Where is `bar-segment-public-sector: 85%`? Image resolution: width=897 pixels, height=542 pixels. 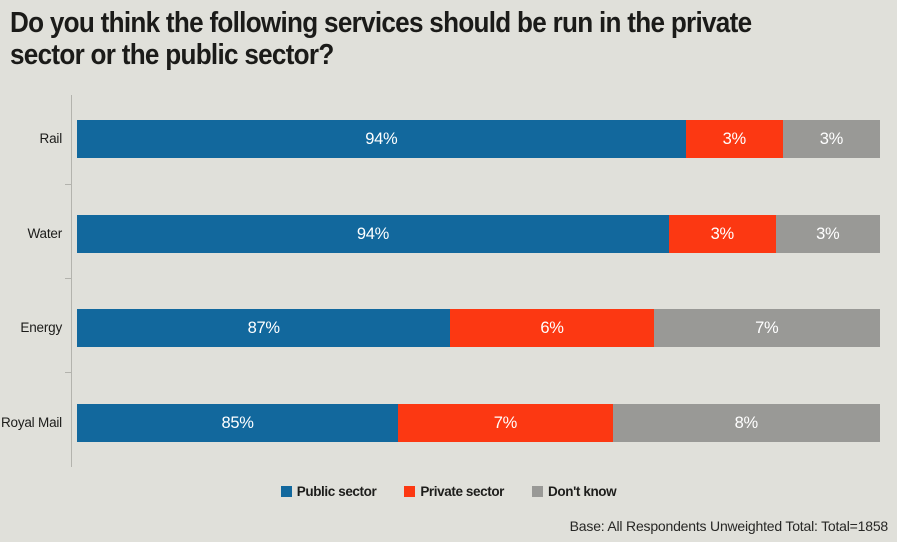 bar-segment-public-sector: 85% is located at coordinates (238, 423).